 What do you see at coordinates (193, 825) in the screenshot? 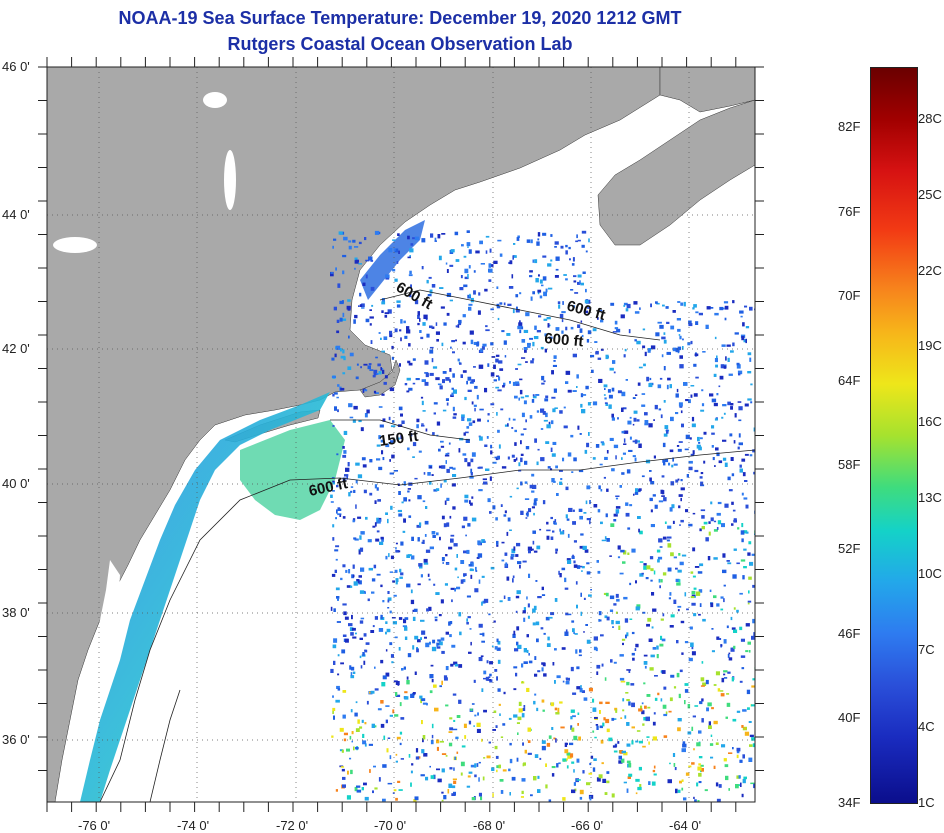
I see `lon-label: -74 0'` at bounding box center [193, 825].